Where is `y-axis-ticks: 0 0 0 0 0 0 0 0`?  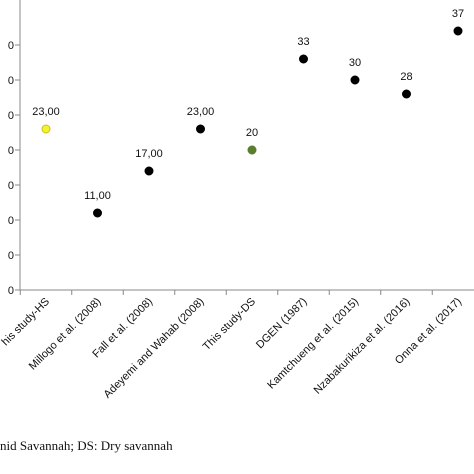
y-axis-ticks: 0 0 0 0 0 0 0 0 is located at coordinates (14, 168).